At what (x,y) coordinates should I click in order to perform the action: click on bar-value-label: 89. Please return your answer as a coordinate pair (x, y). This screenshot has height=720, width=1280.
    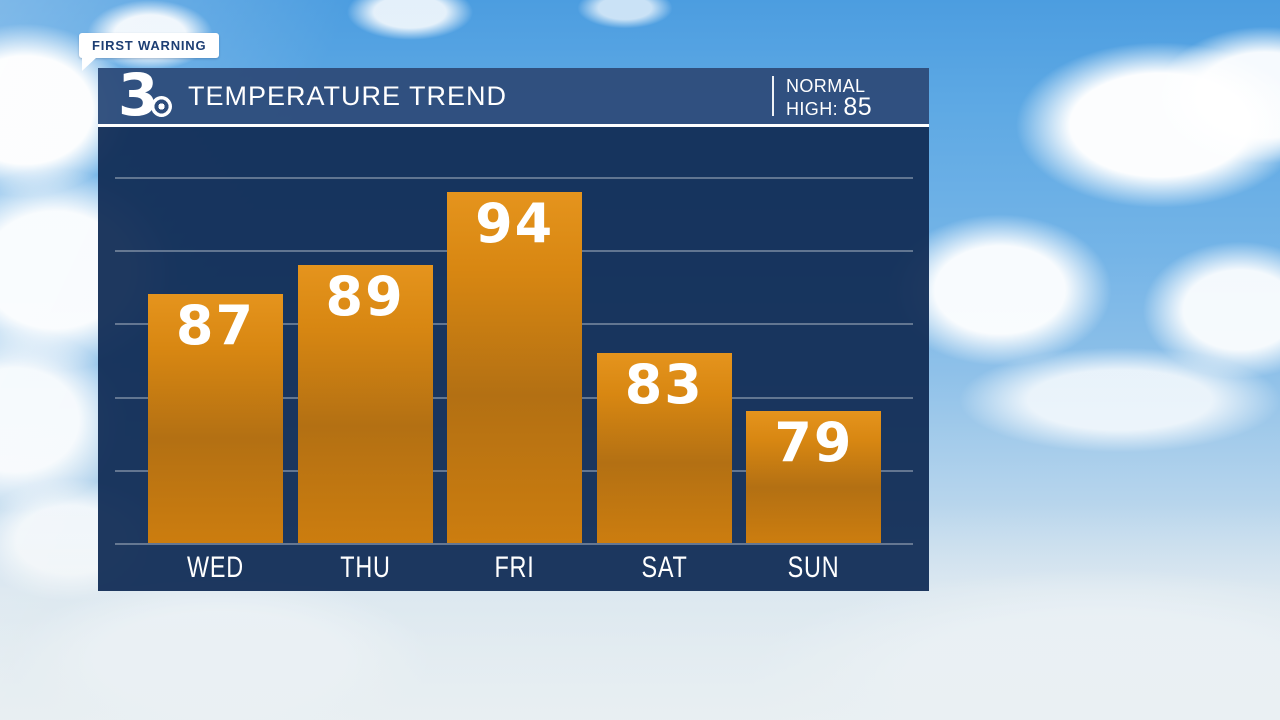
    Looking at the image, I should click on (365, 296).